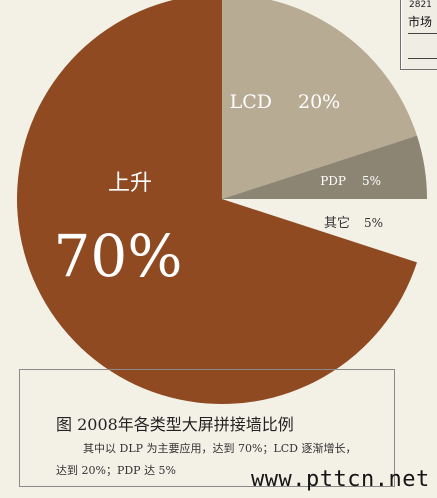 Image resolution: width=437 pixels, height=498 pixels. Describe the element at coordinates (371, 181) in the screenshot. I see `slice-label-pdp-value: 5%` at that location.